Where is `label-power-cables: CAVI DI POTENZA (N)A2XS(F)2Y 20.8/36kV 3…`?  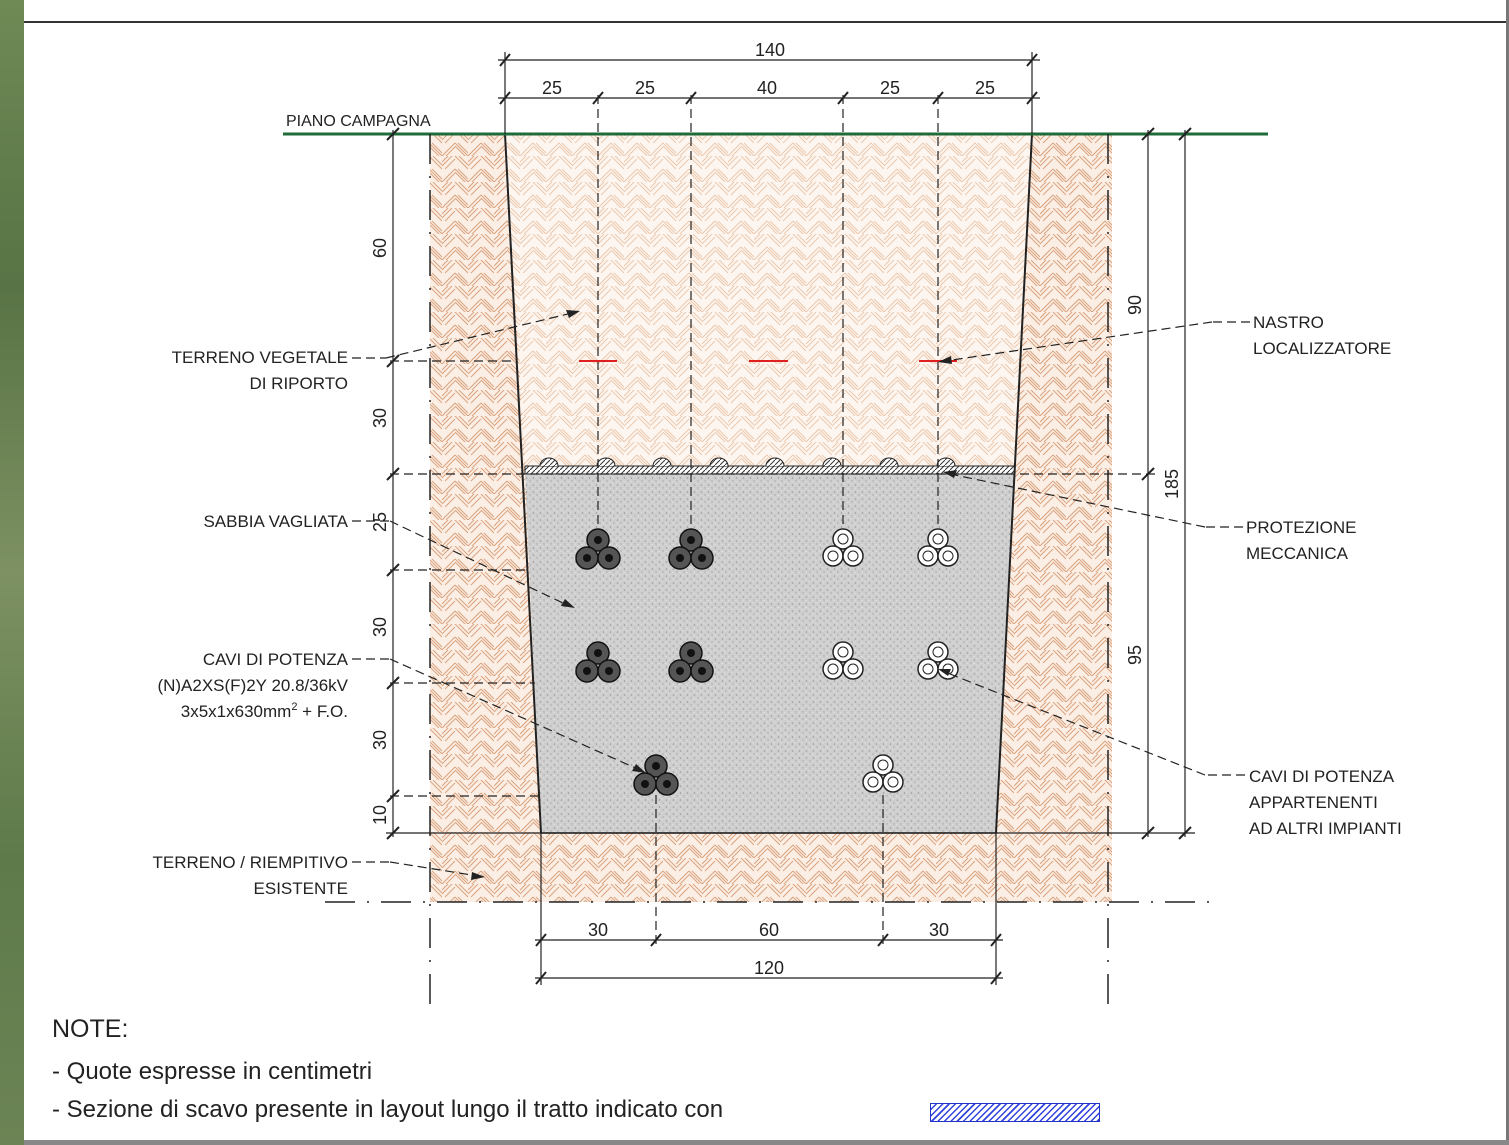 label-power-cables: CAVI DI POTENZA (N)A2XS(F)2Y 20.8/36kV 3… is located at coordinates (252, 685).